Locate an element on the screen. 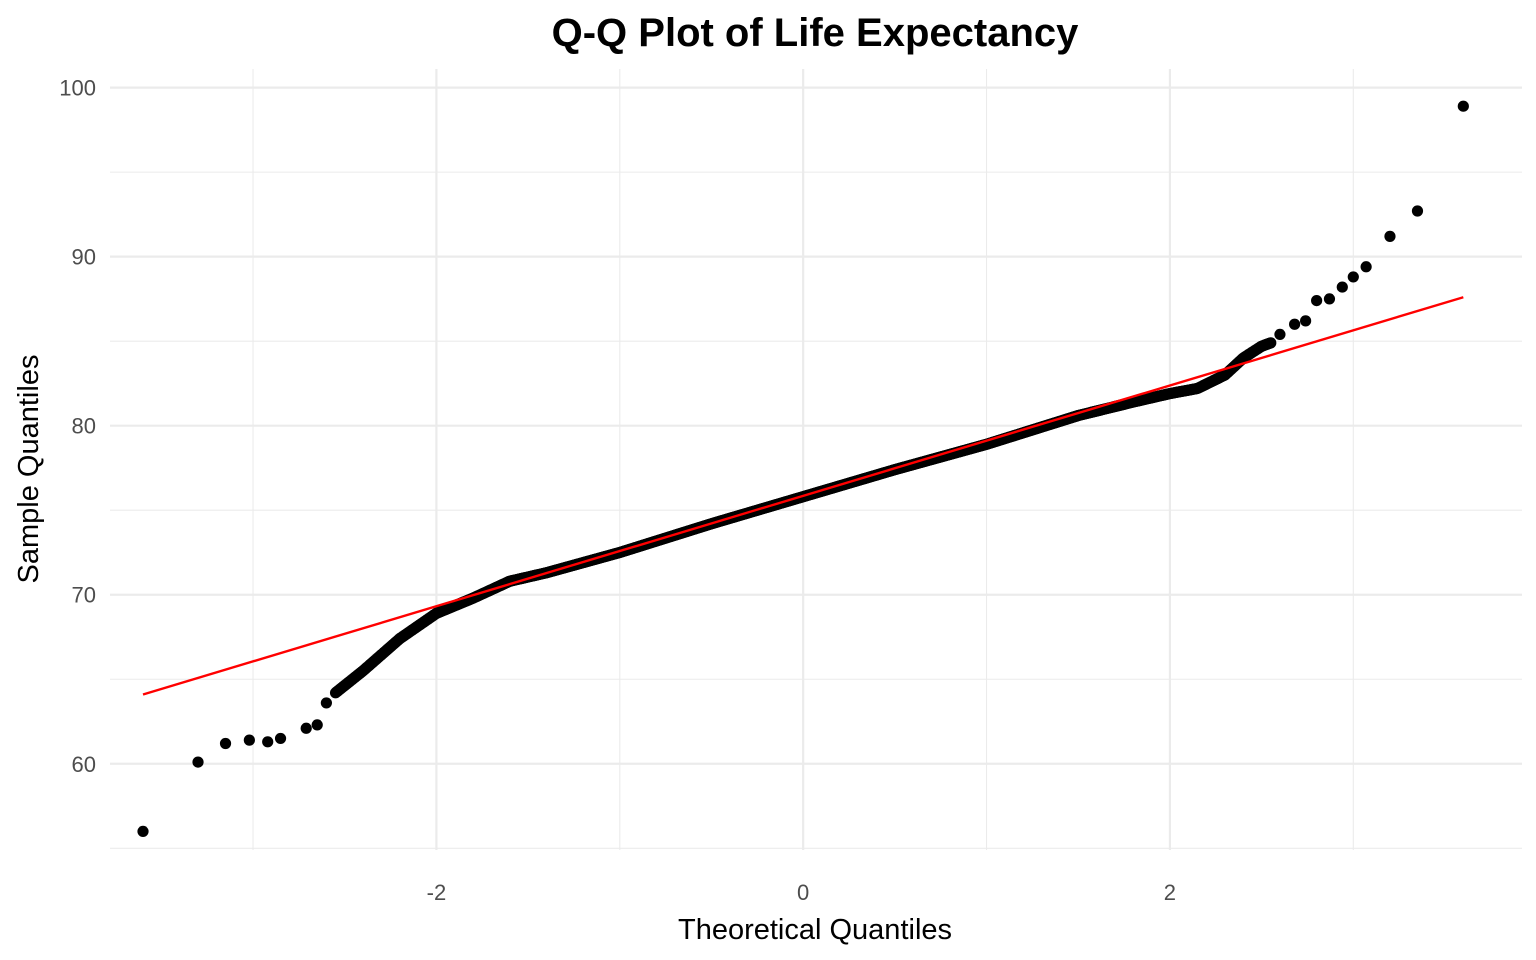  y-tick-label: 70 is located at coordinates (84, 595).